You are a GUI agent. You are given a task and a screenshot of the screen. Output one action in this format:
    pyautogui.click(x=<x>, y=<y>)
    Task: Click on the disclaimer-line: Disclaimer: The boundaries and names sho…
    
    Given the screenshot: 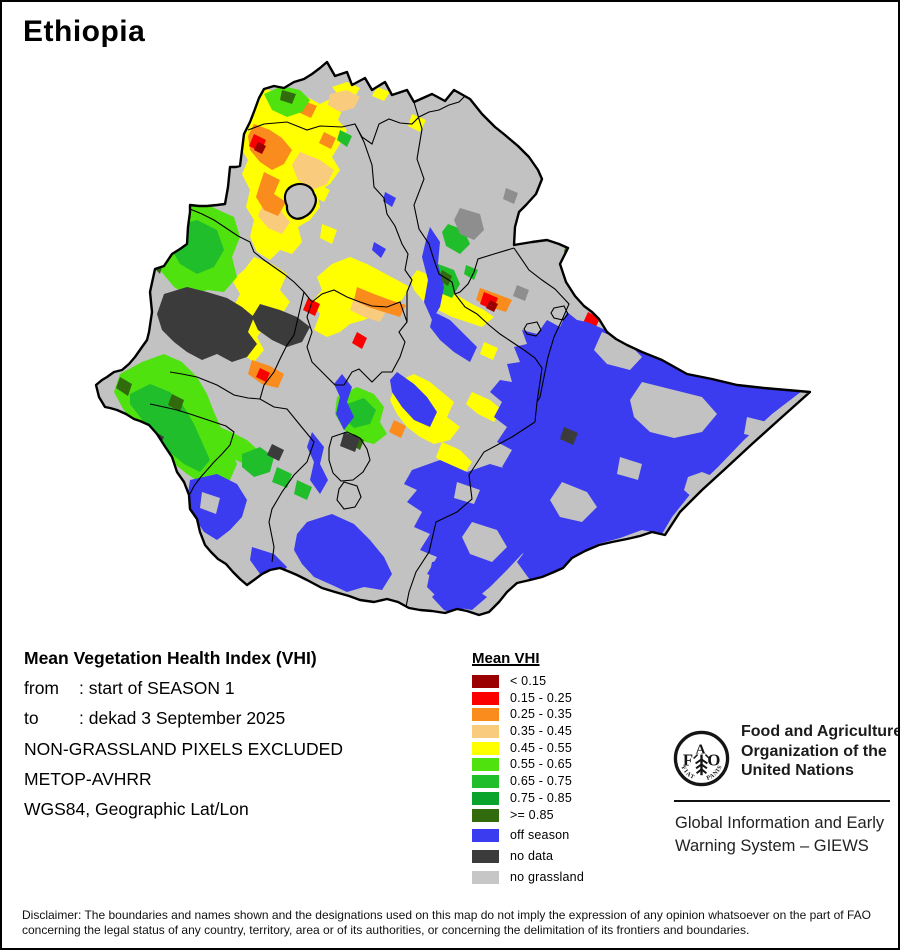 What is the action you would take?
    pyautogui.click(x=446, y=915)
    